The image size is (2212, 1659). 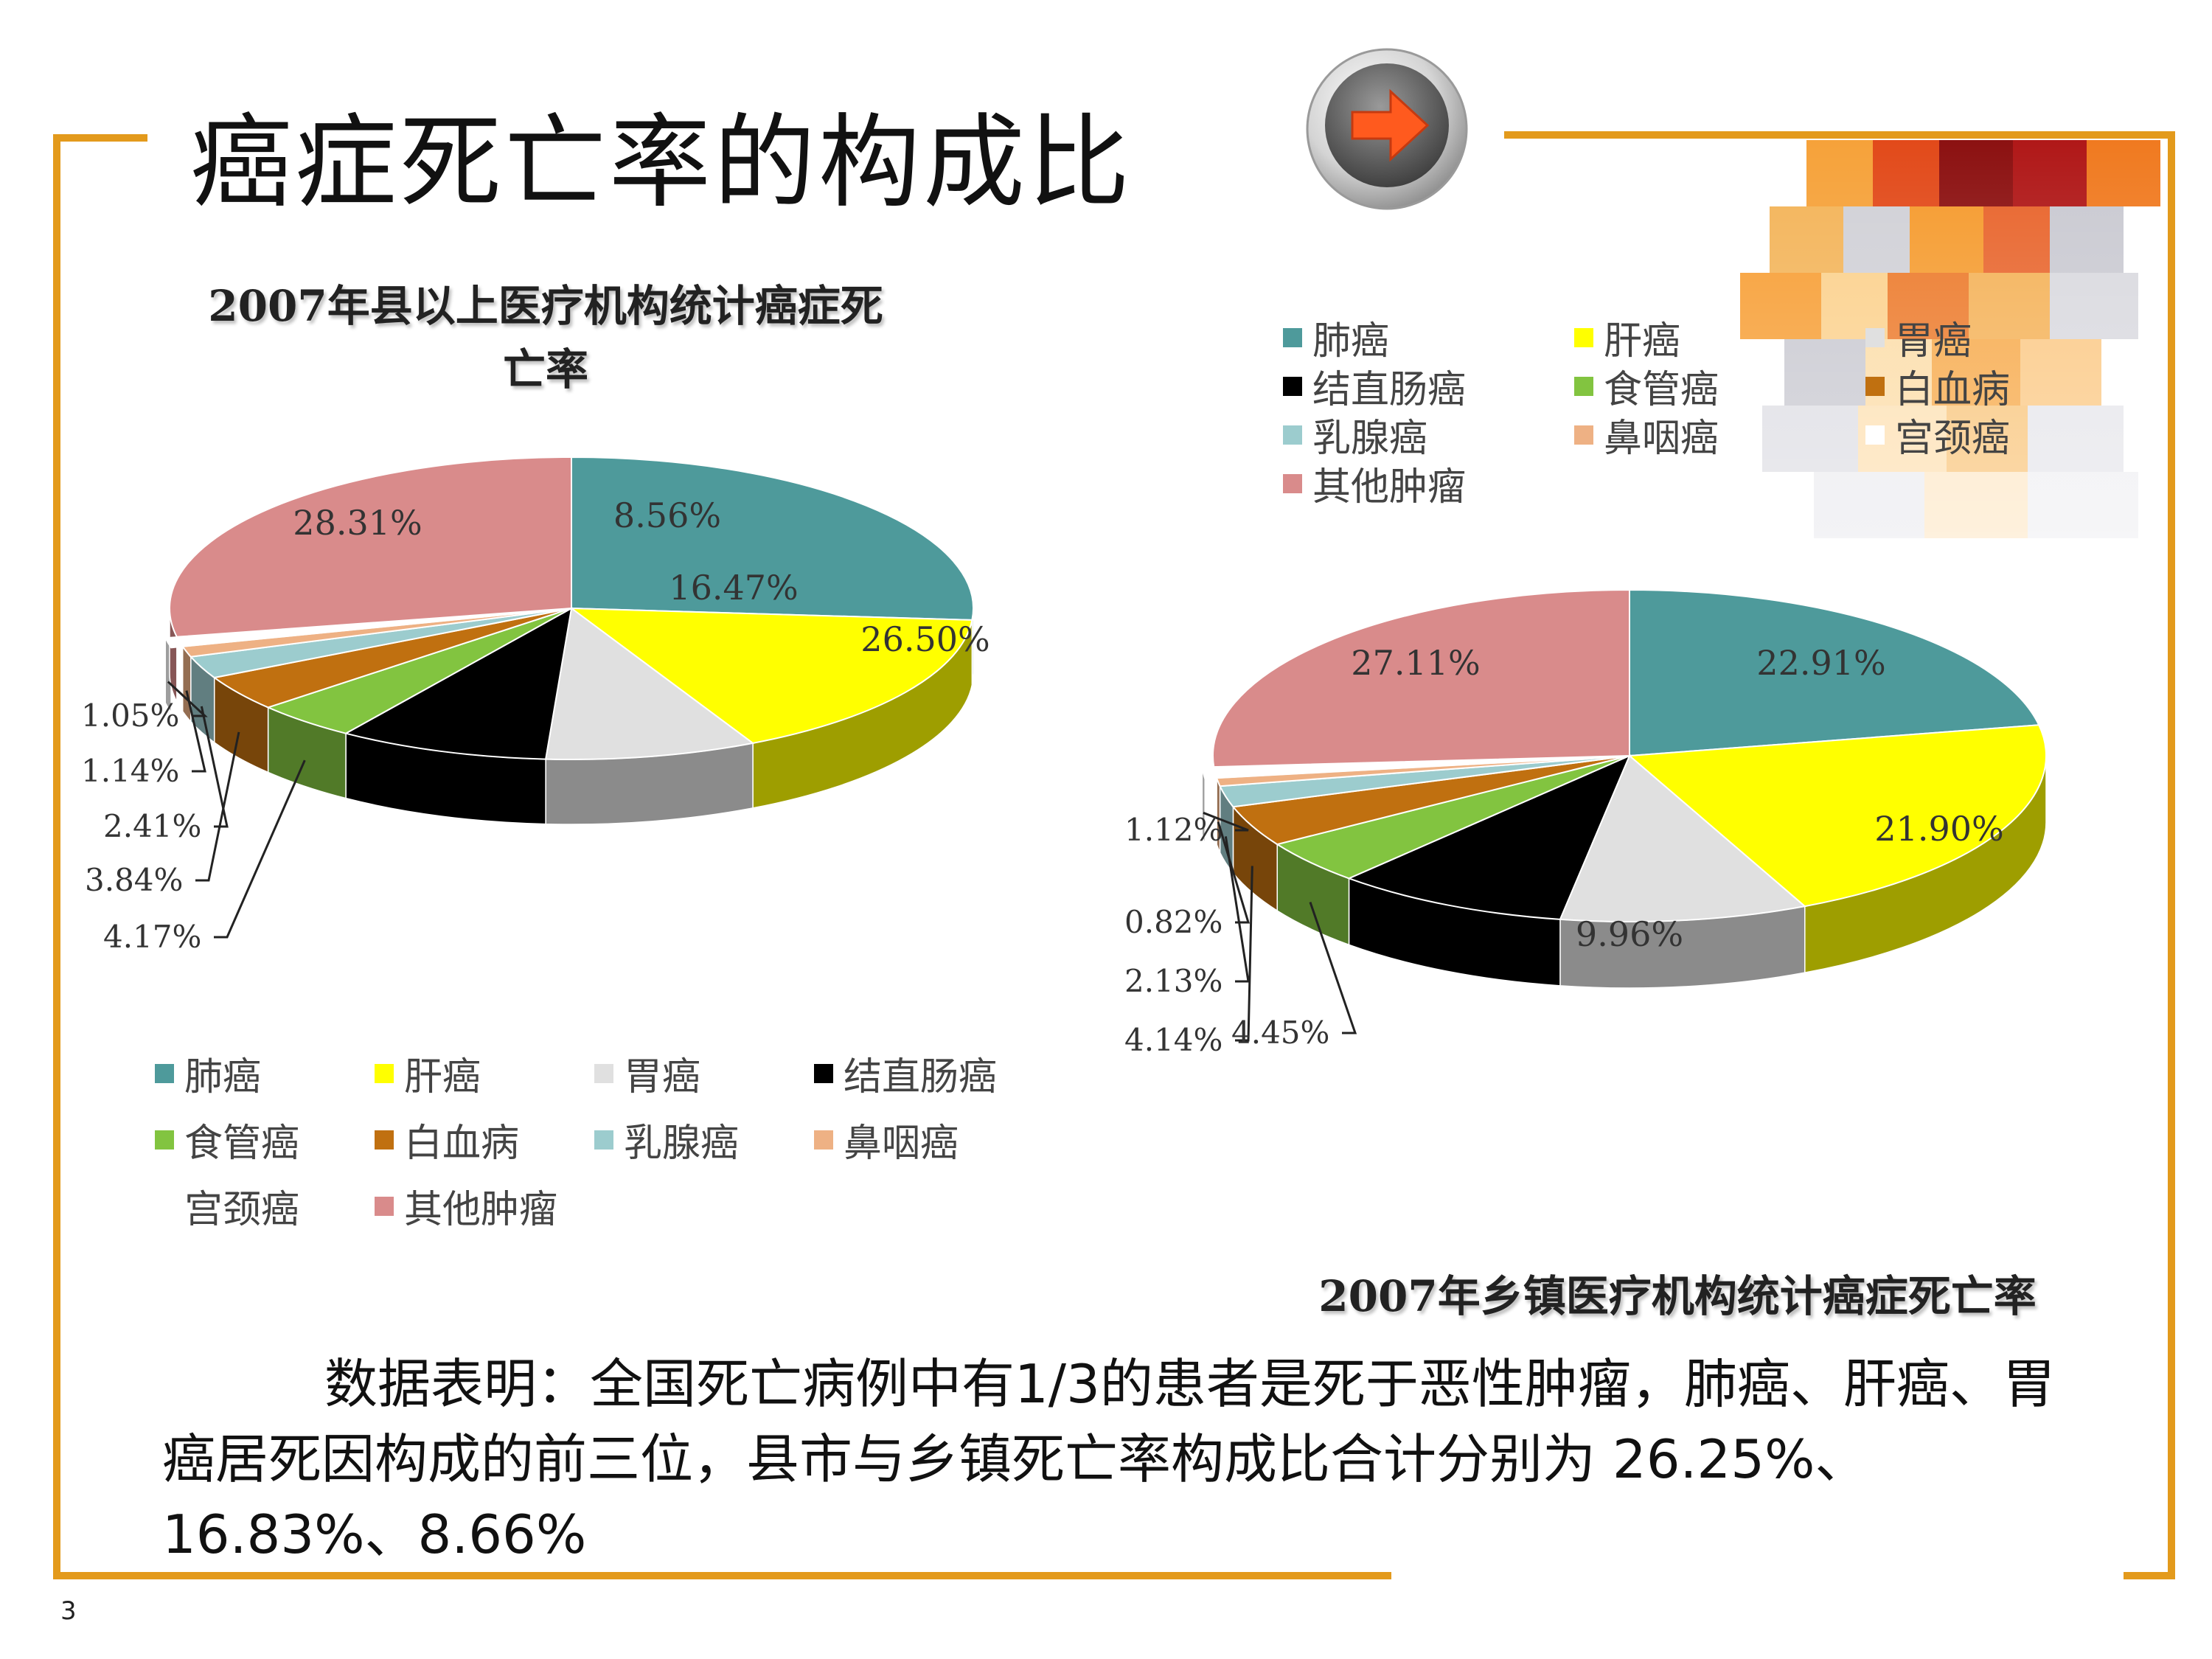 What do you see at coordinates (921, 1077) in the screenshot?
I see `chart1-legend-label-3: 结直肠癌` at bounding box center [921, 1077].